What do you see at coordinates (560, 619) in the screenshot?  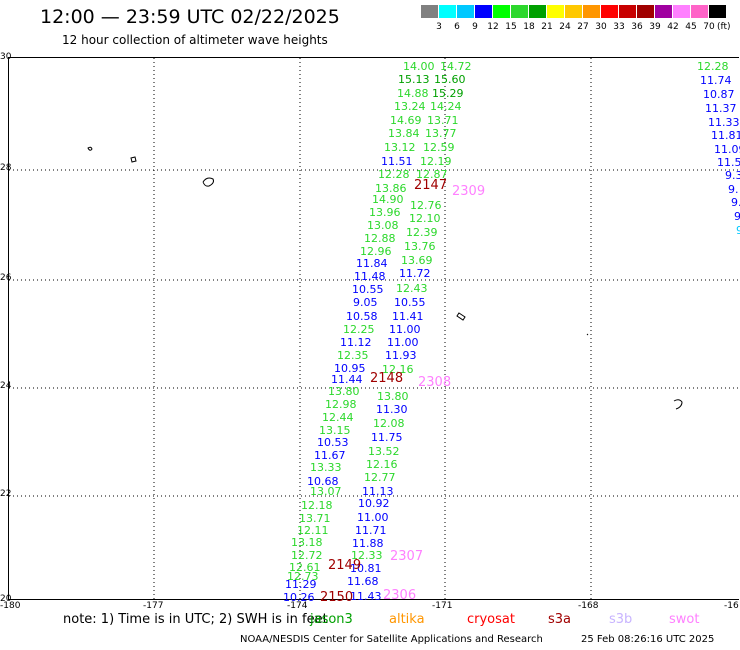 I see `satellite-label: s3a` at bounding box center [560, 619].